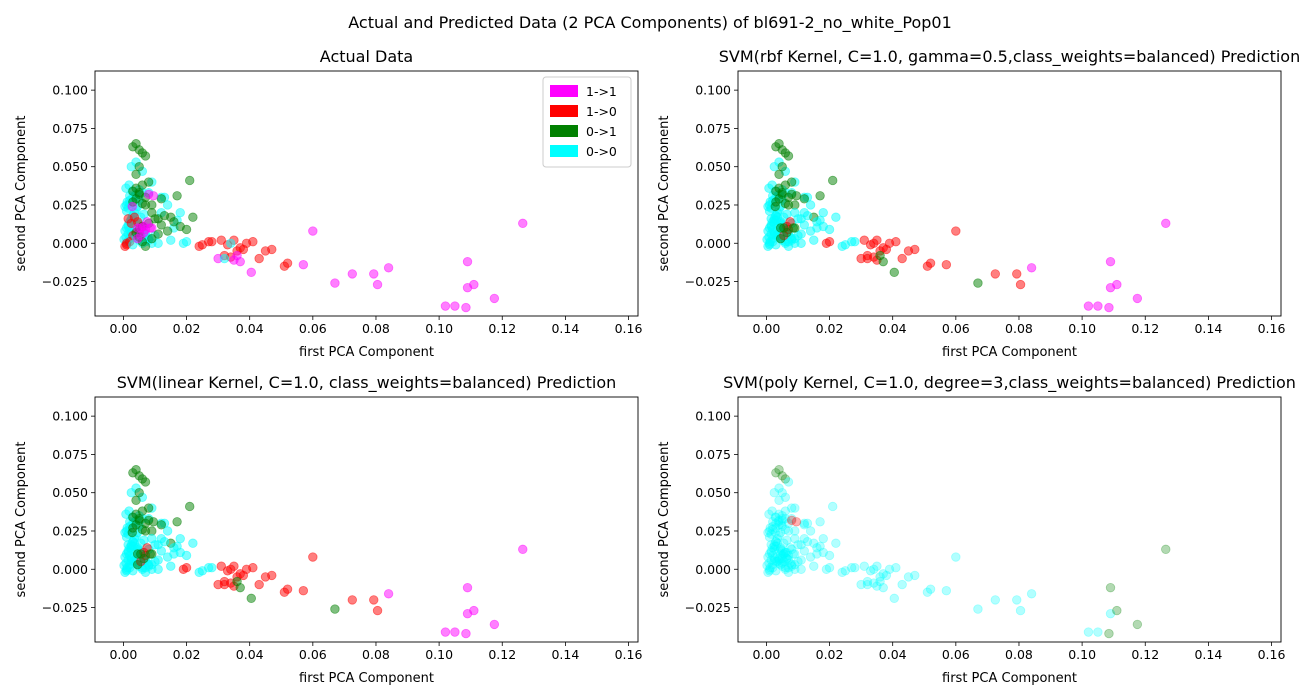 This screenshot has height=700, width=1300. I want to click on x-tick-label: 0.10, so click(439, 654).